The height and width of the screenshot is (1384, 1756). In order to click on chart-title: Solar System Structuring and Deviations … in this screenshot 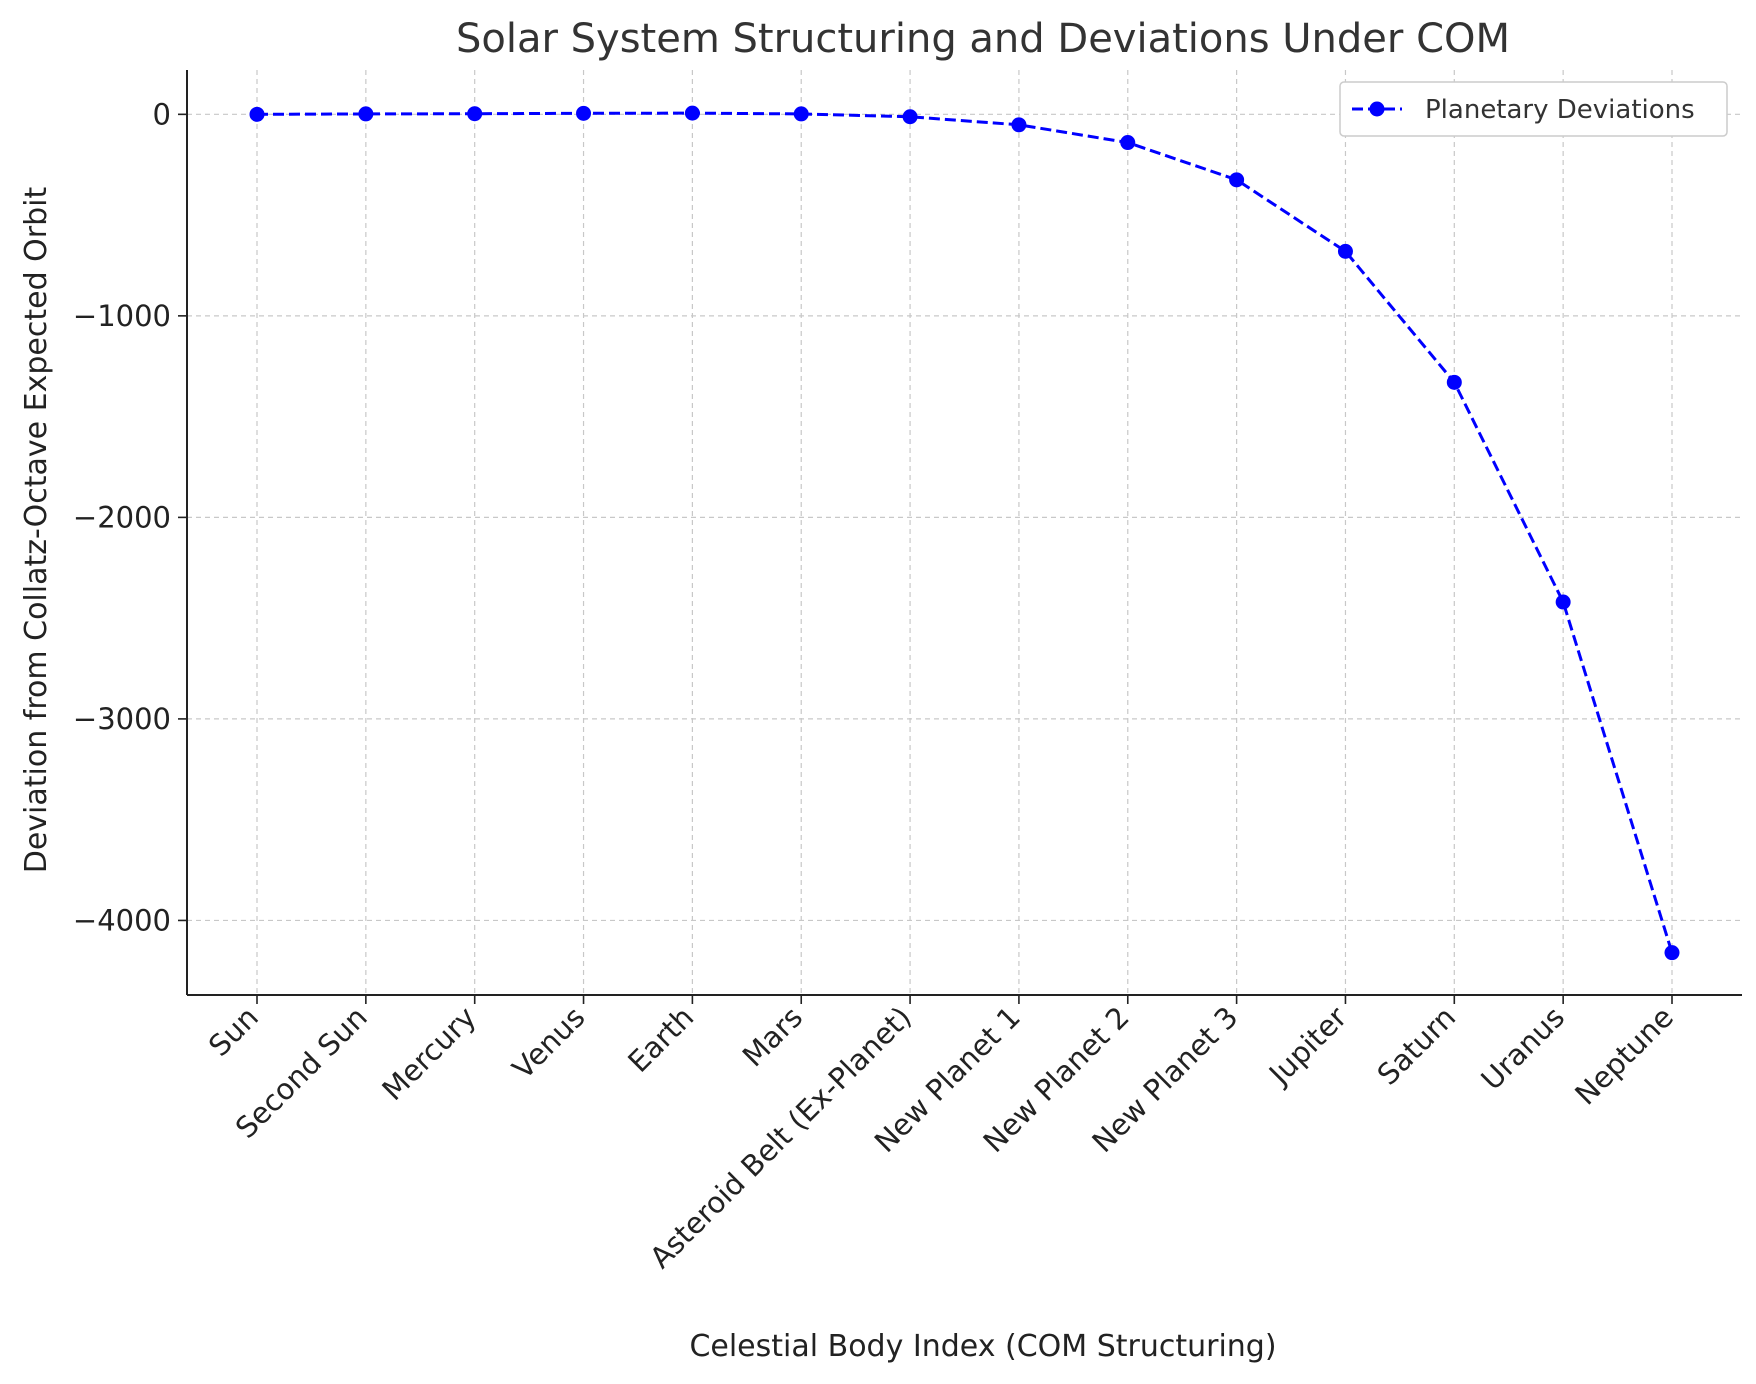, I will do `click(983, 39)`.